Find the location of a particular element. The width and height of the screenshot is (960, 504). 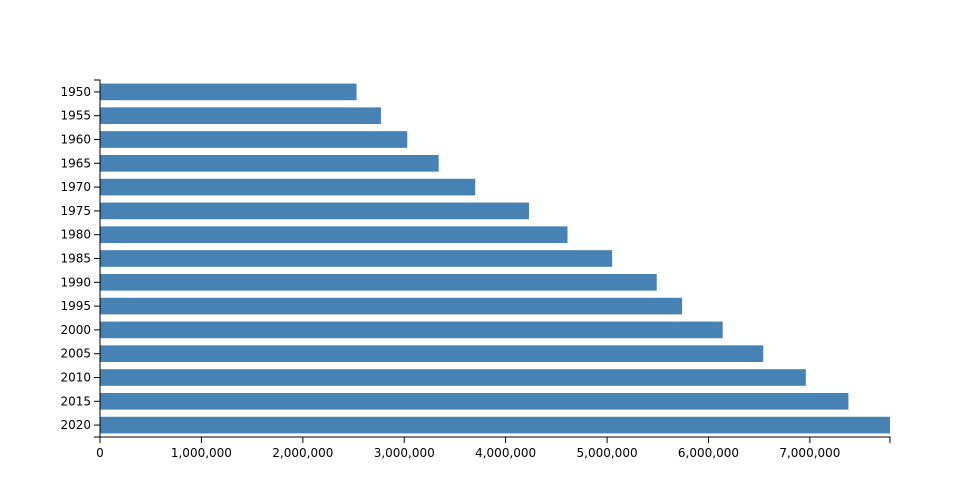

x-tick-label: 0 is located at coordinates (100, 453).